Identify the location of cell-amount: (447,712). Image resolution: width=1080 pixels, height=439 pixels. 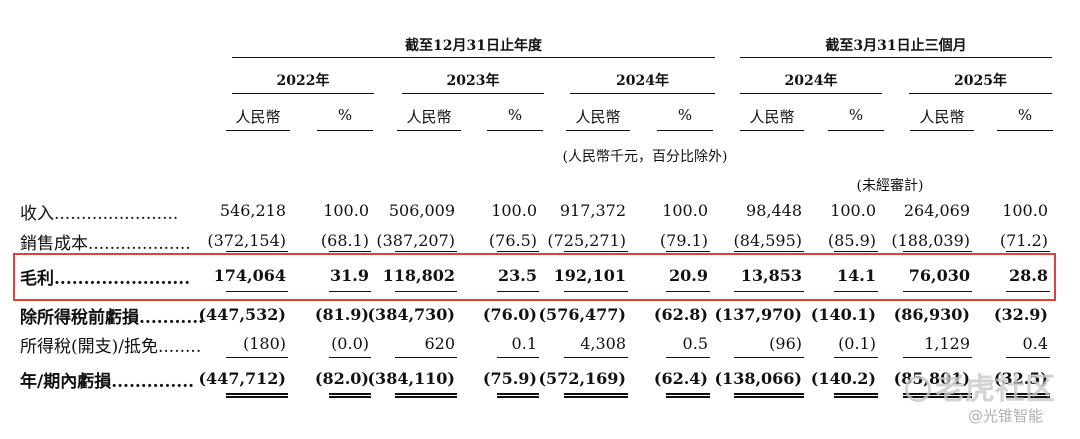
(242, 378).